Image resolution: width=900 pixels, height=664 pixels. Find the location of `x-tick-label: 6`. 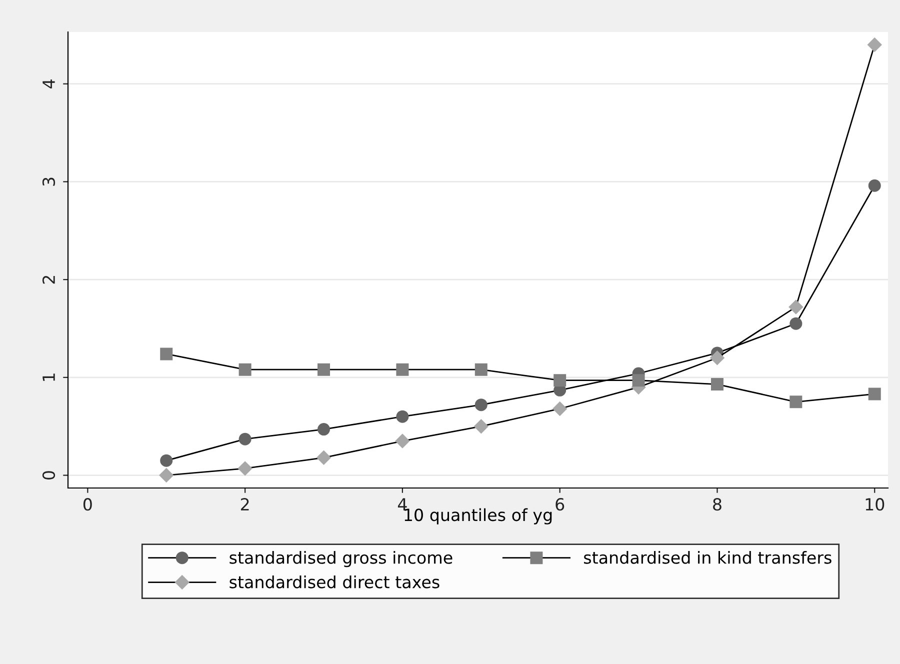

x-tick-label: 6 is located at coordinates (560, 504).